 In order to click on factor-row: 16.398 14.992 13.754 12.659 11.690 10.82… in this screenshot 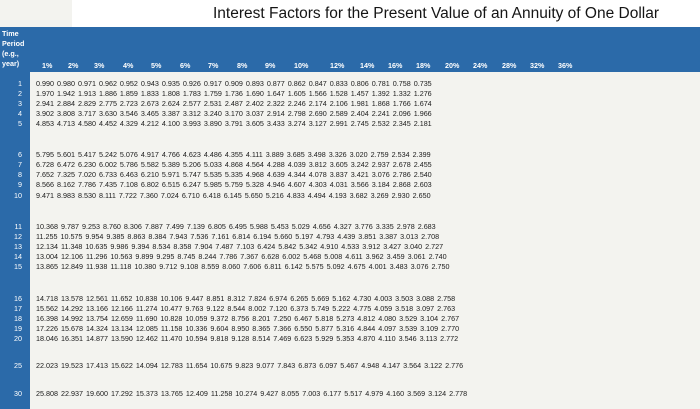, I will do `click(248, 318)`.